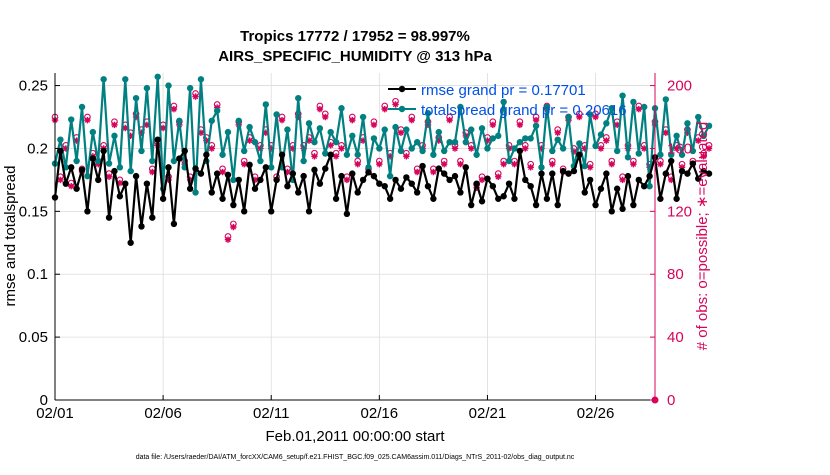 The width and height of the screenshot is (830, 475). What do you see at coordinates (10, 236) in the screenshot?
I see `y-axis-label-left: rmse and totalspread` at bounding box center [10, 236].